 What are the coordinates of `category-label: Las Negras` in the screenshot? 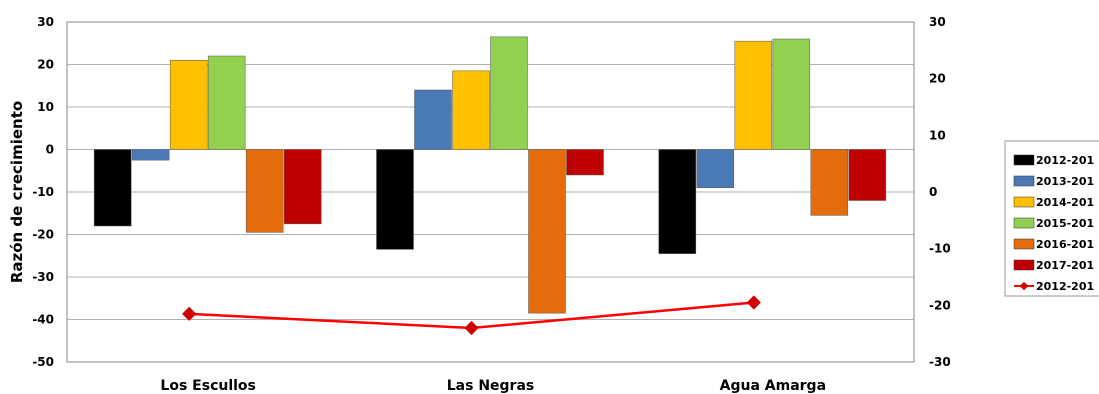 It's located at (491, 386).